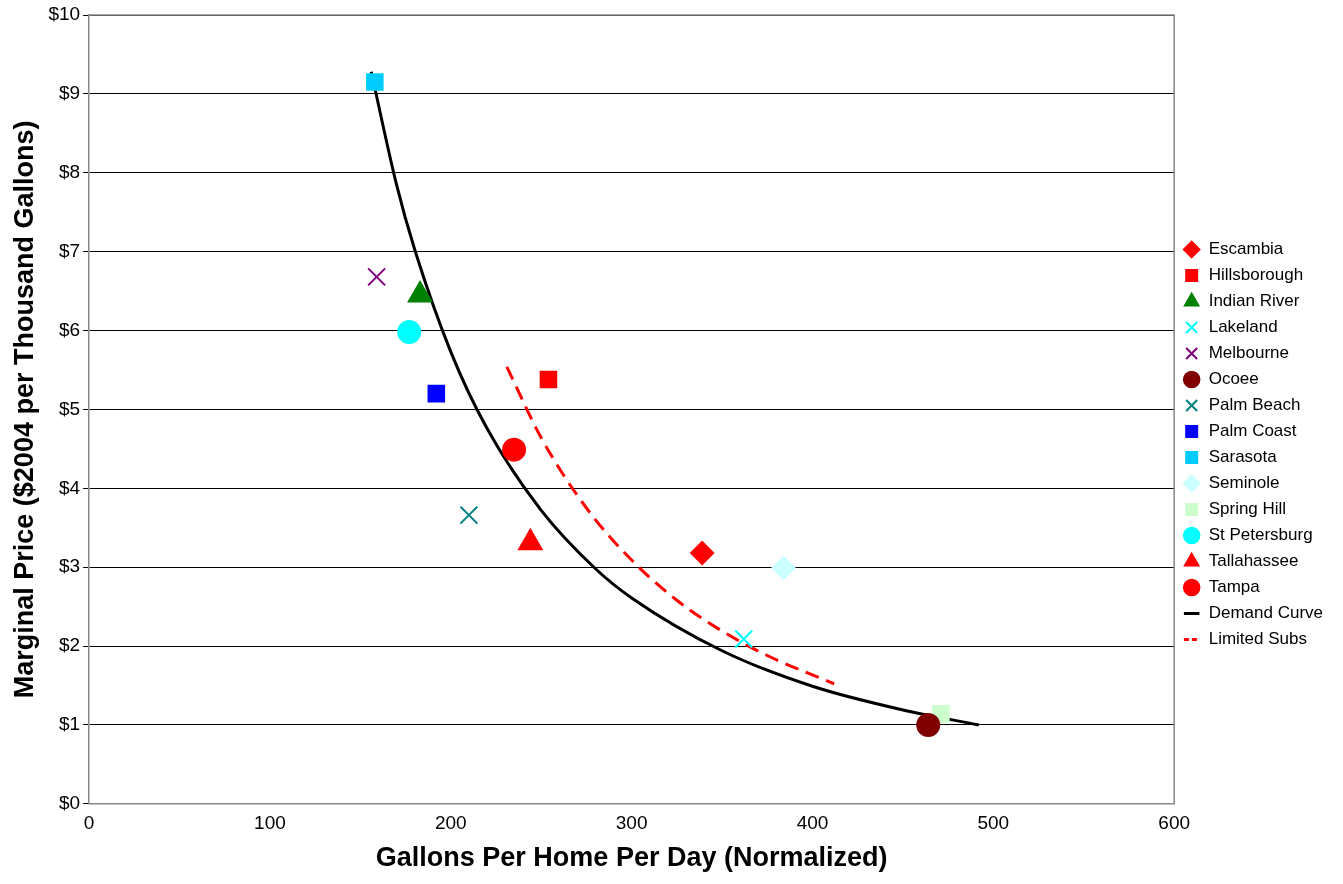  Describe the element at coordinates (69, 566) in the screenshot. I see `y-tick-label: $3` at that location.